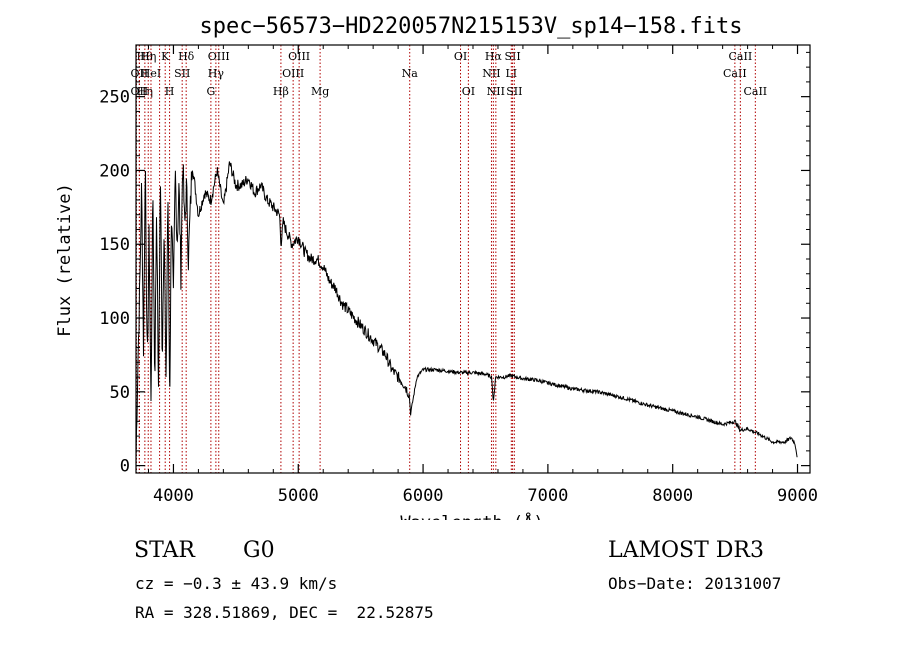 The width and height of the screenshot is (900, 649). What do you see at coordinates (114, 98) in the screenshot?
I see `y-tick-label: 250` at bounding box center [114, 98].